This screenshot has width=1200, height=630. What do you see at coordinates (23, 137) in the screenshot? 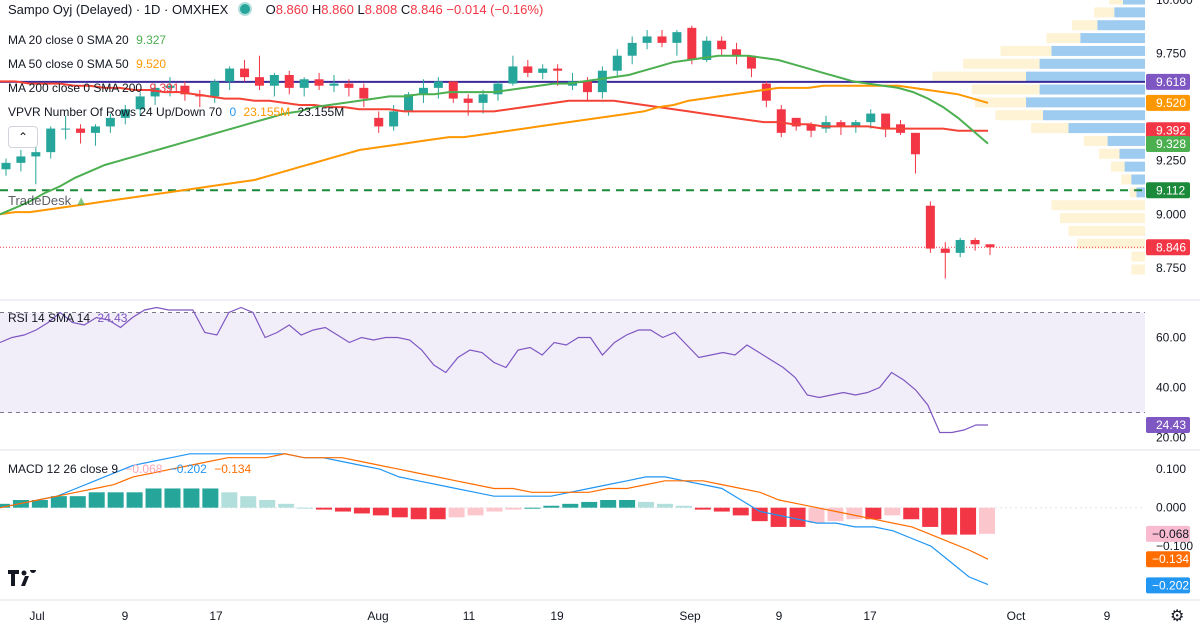
I see `collapse-legend-button: ⌃` at bounding box center [23, 137].